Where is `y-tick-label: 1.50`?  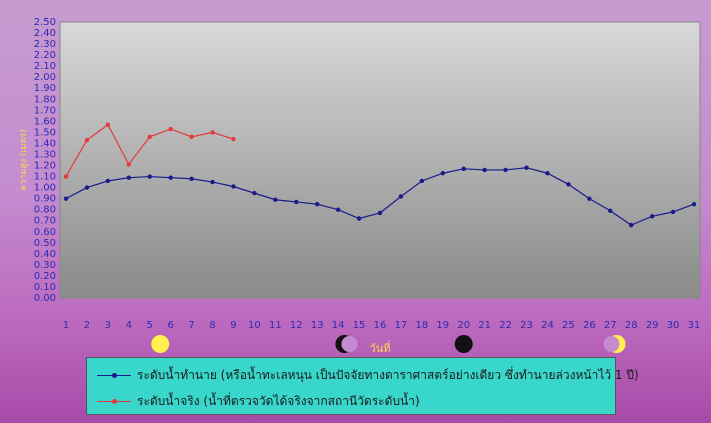 y-tick-label: 1.50 is located at coordinates (45, 132).